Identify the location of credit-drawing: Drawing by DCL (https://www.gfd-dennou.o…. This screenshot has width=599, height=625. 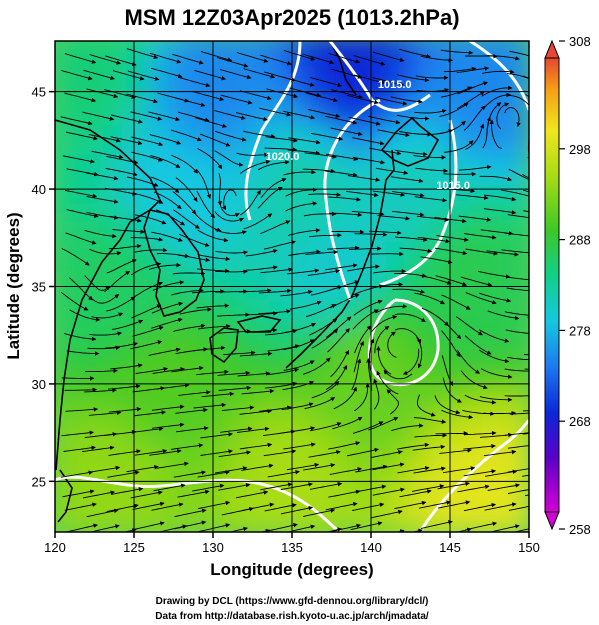
(292, 601).